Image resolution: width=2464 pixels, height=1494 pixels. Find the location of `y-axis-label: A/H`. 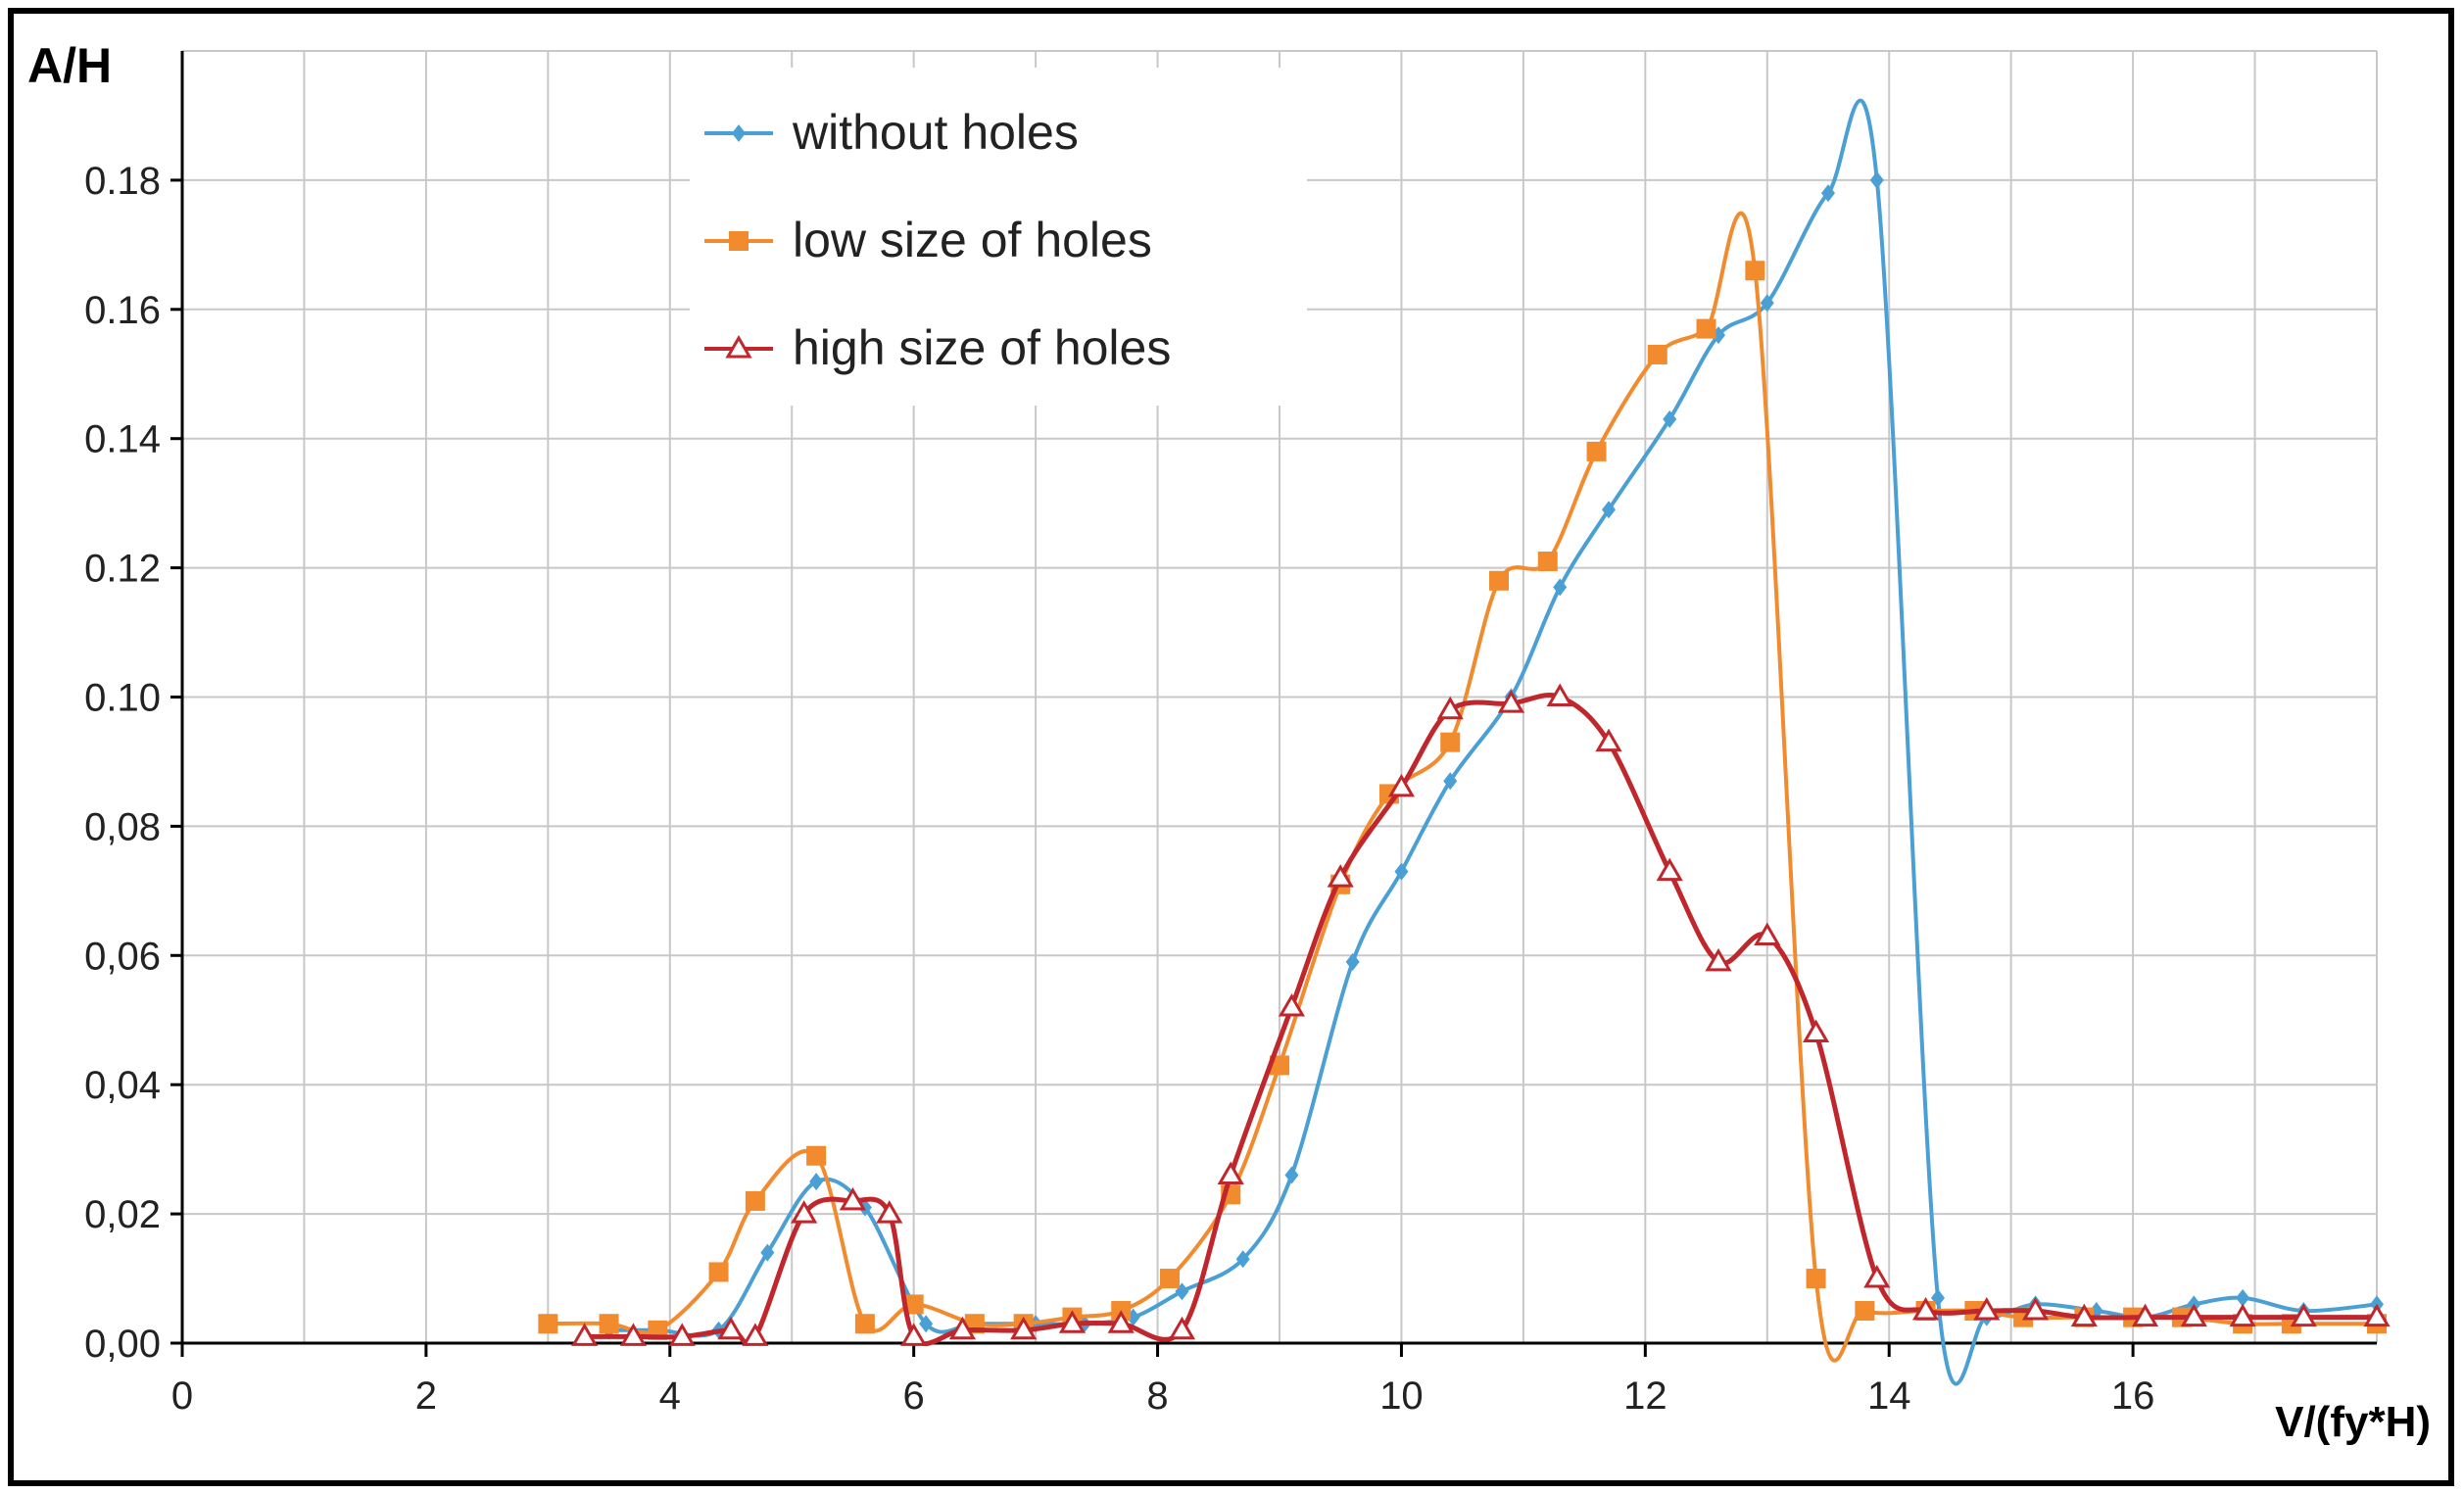

y-axis-label: A/H is located at coordinates (70, 65).